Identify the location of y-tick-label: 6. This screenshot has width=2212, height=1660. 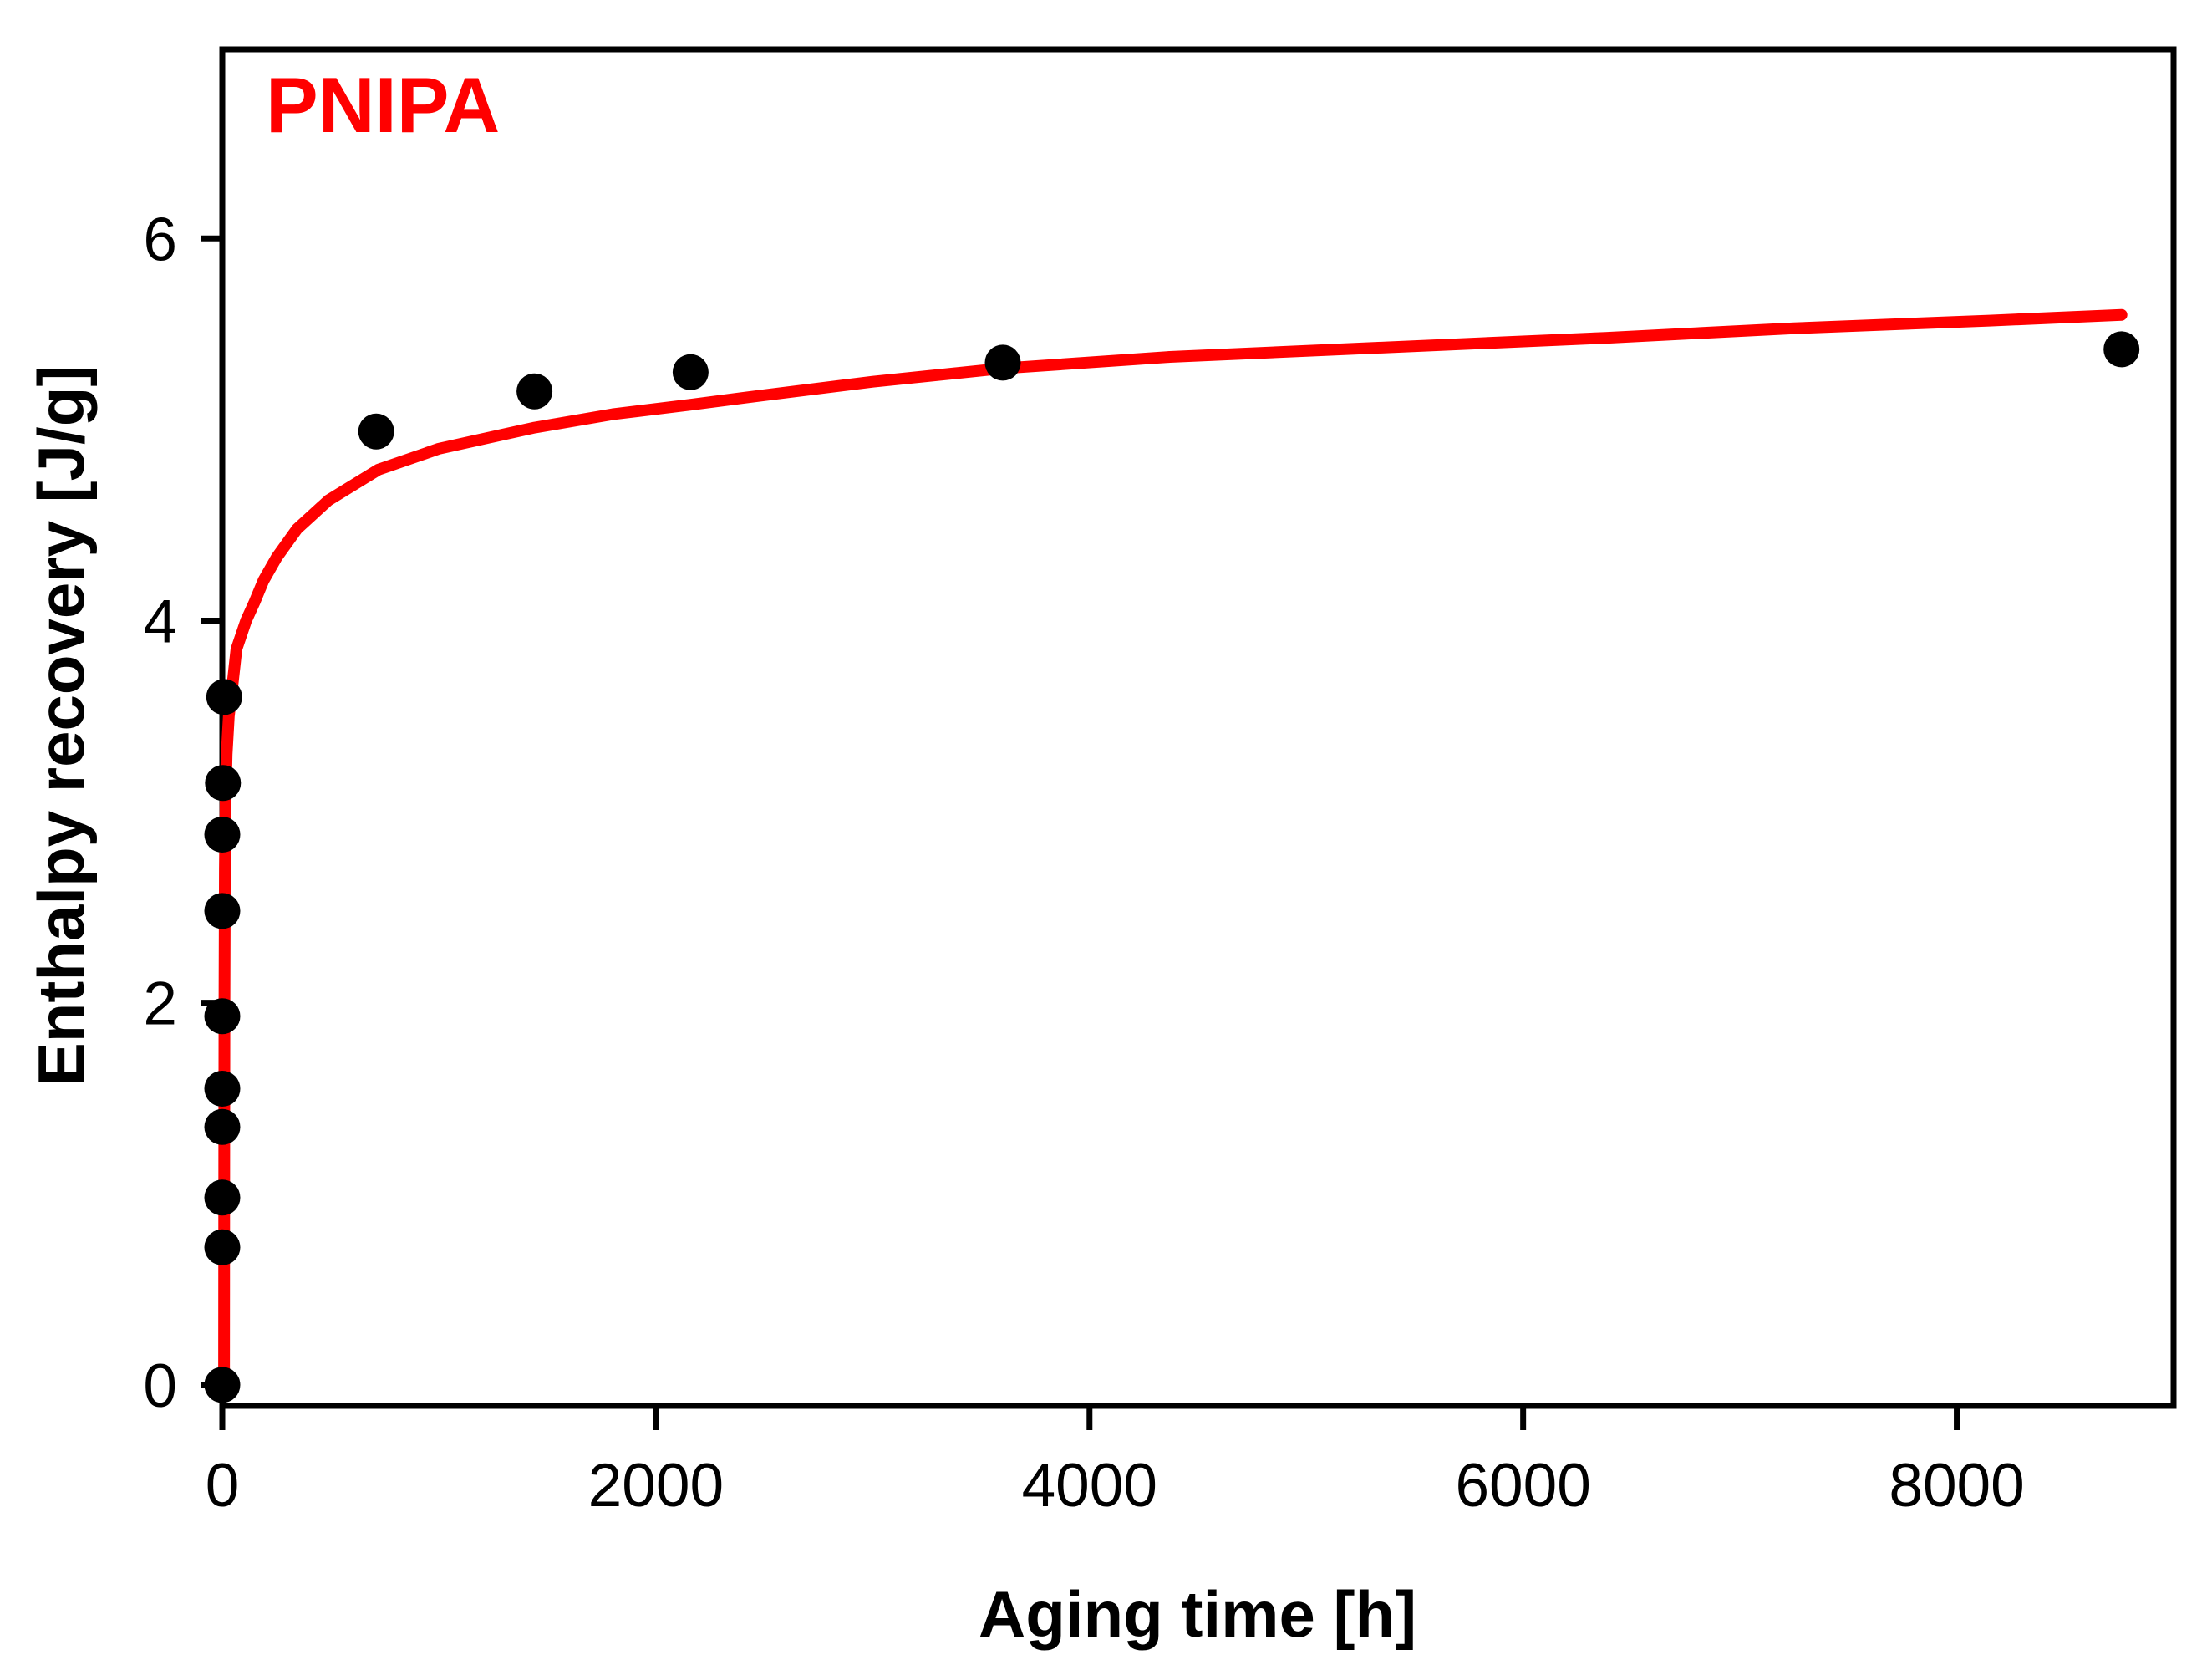
(160, 239).